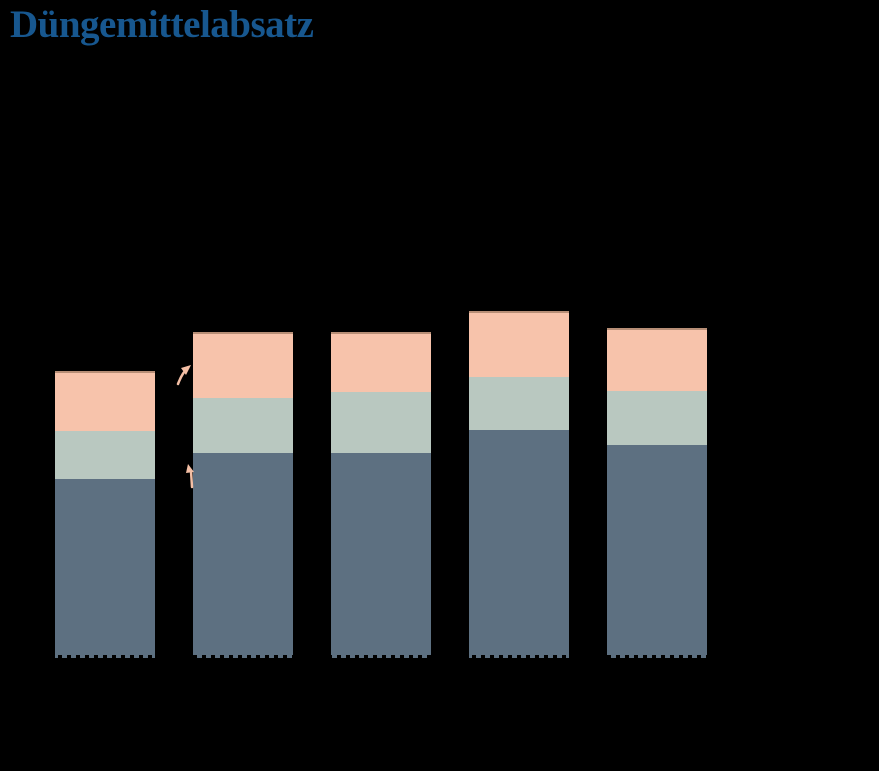 This screenshot has height=771, width=879. Describe the element at coordinates (105, 455) in the screenshot. I see `bar-1-segment-middle-sage` at that location.